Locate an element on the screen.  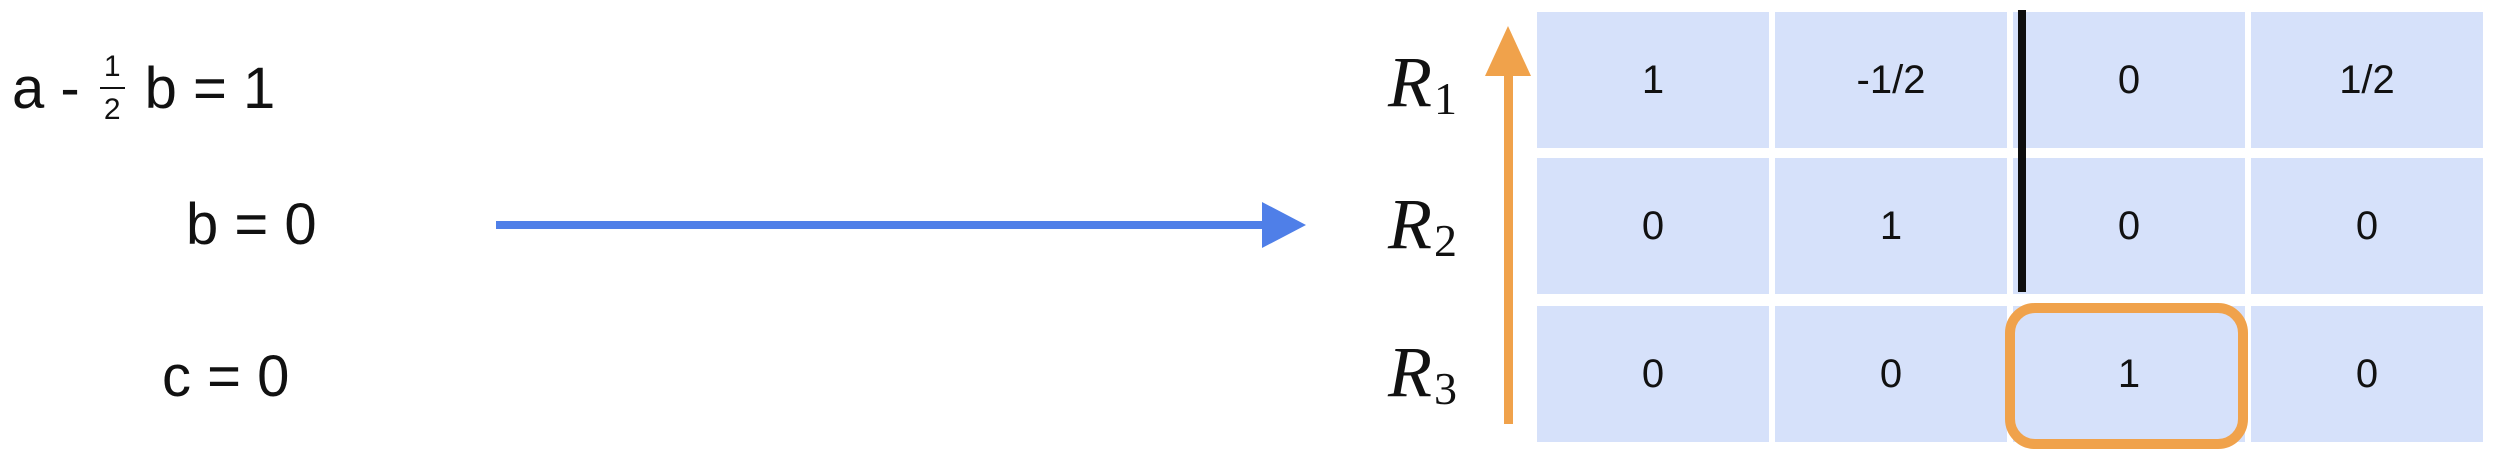
matrix-cell-r1-c2: -1/2 is located at coordinates (1891, 80).